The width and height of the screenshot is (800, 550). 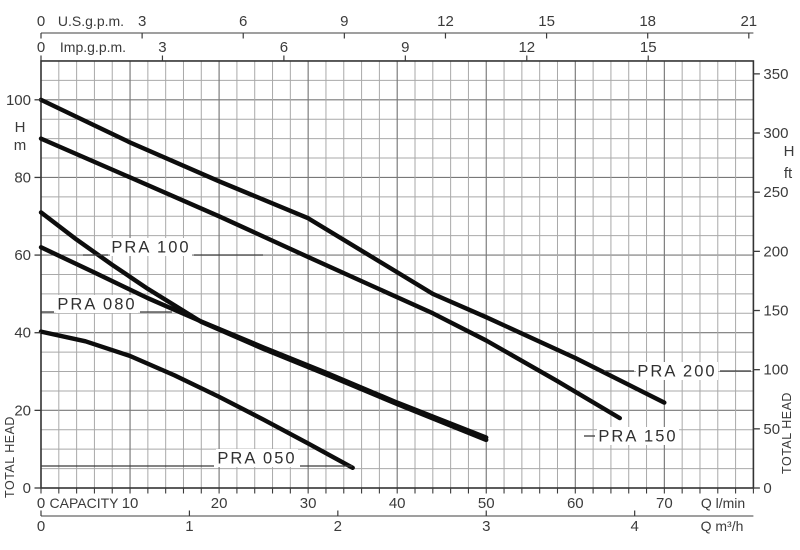 What do you see at coordinates (546, 21) in the screenshot?
I see `us-gpm-tick-label: 15` at bounding box center [546, 21].